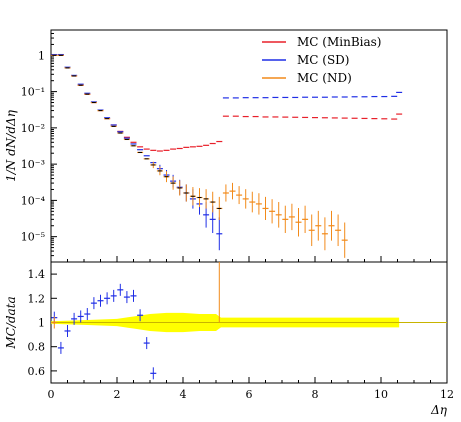 Image resolution: width=461 pixels, height=422 pixels. What do you see at coordinates (11, 145) in the screenshot?
I see `y-axis-title: 1/N dN/dΔη` at bounding box center [11, 145].